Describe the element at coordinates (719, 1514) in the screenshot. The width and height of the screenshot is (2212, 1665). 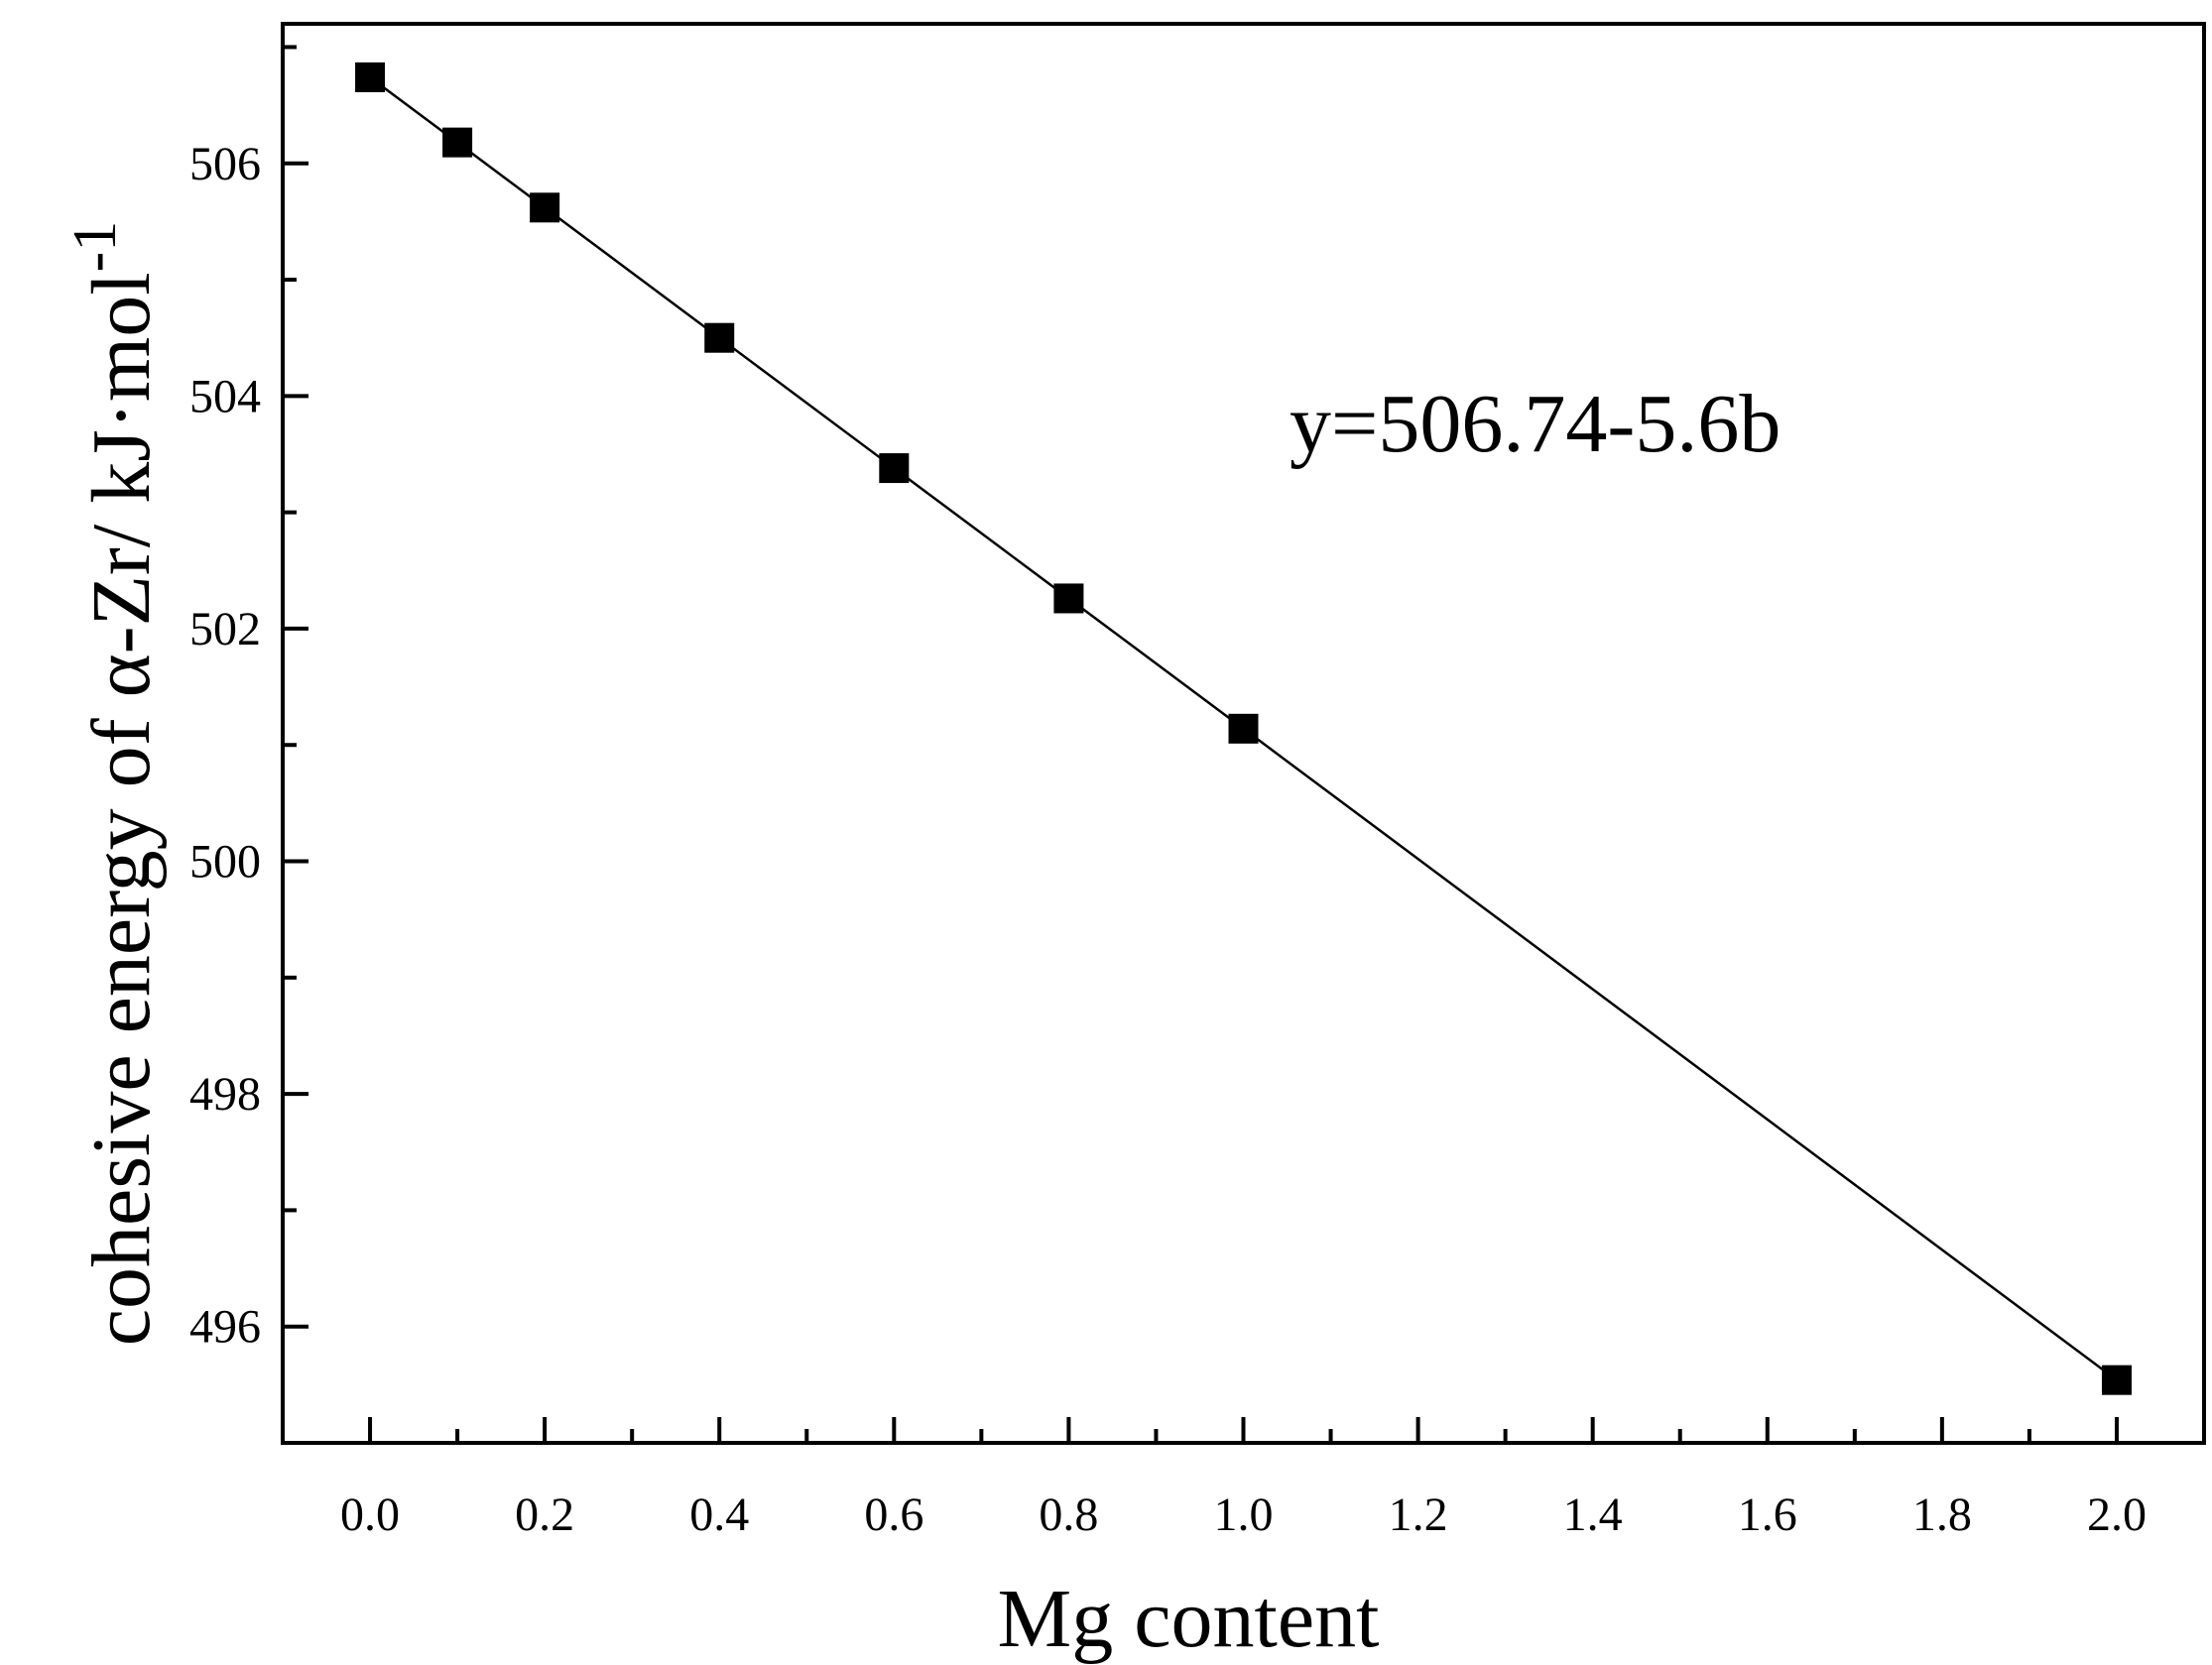
I see `x-tick-label: 0.4` at that location.